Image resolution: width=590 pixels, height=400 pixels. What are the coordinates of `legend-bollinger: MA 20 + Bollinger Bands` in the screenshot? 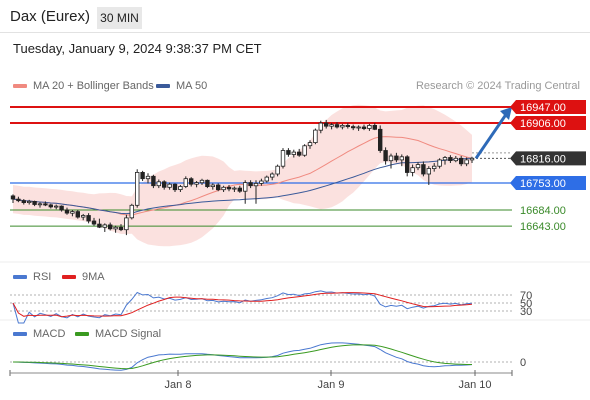 It's located at (83, 86).